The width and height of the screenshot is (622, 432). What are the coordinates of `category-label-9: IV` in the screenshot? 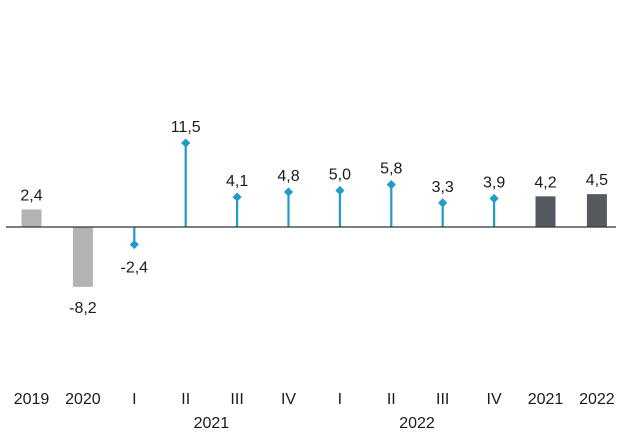 It's located at (494, 399).